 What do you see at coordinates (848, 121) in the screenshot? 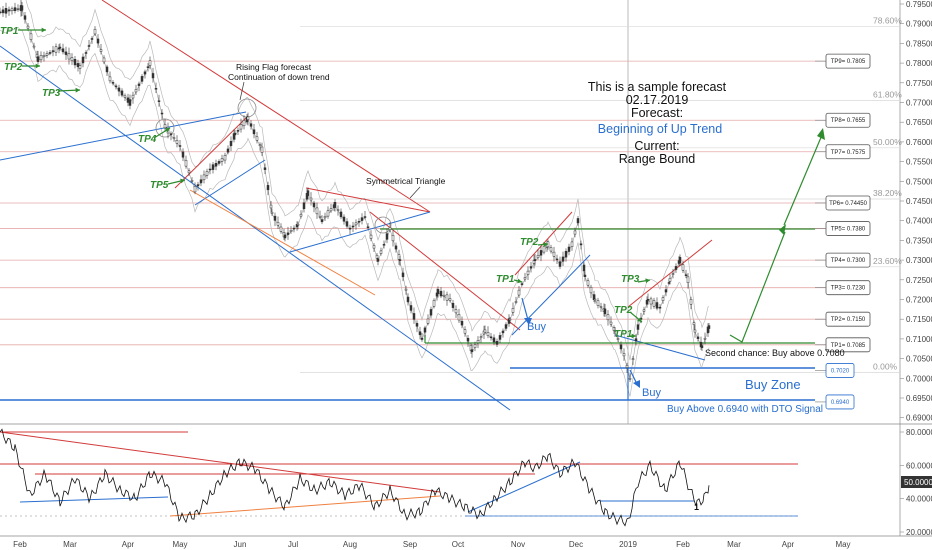
I see `target-box-label: TP8= 0.7655` at bounding box center [848, 121].